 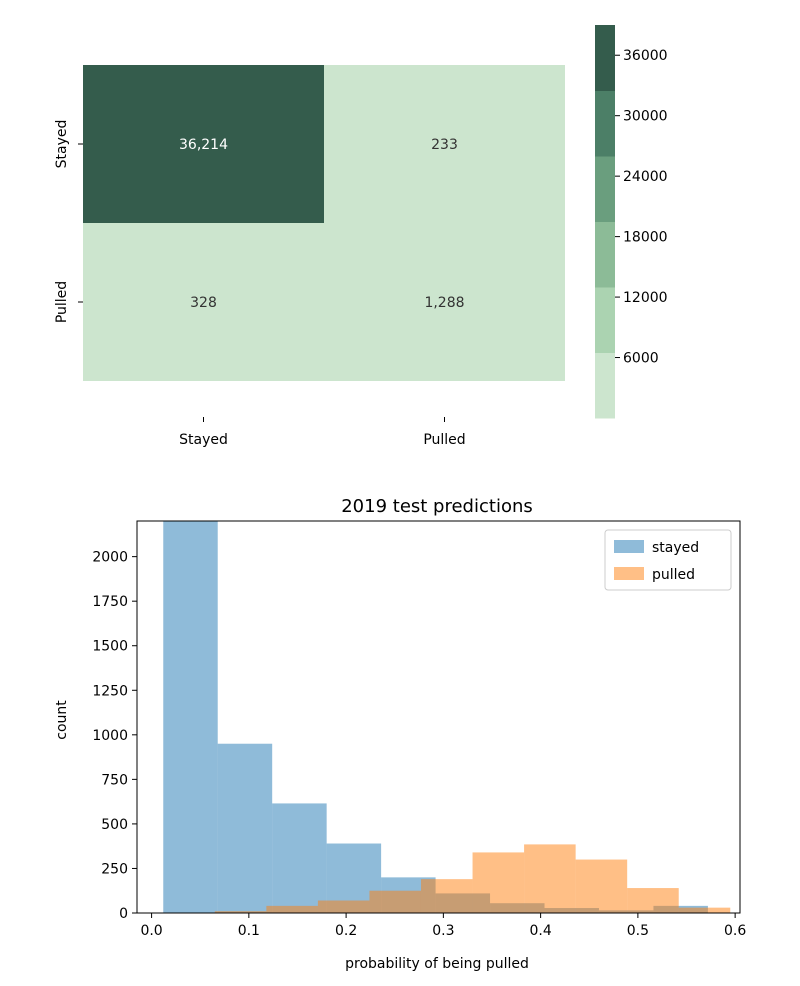 I want to click on x-tick-label: 0.2, so click(x=346, y=931).